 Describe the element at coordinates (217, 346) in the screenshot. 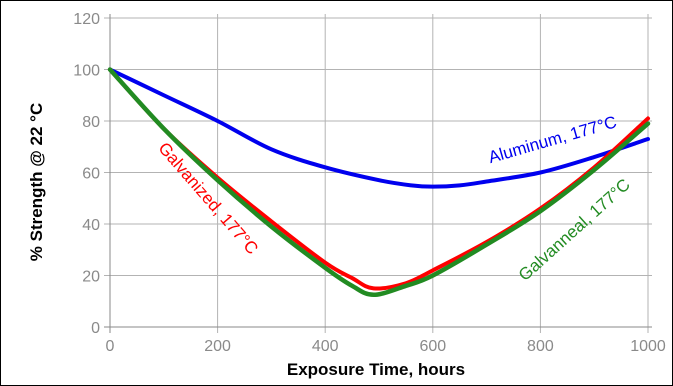

I see `x-tick-label: 200` at that location.